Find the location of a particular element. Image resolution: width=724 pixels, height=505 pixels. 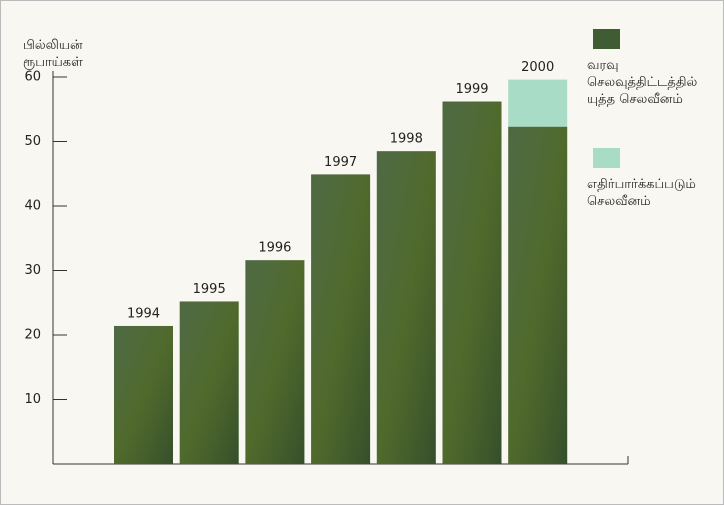

y-tick-label: 40 is located at coordinates (32, 206).